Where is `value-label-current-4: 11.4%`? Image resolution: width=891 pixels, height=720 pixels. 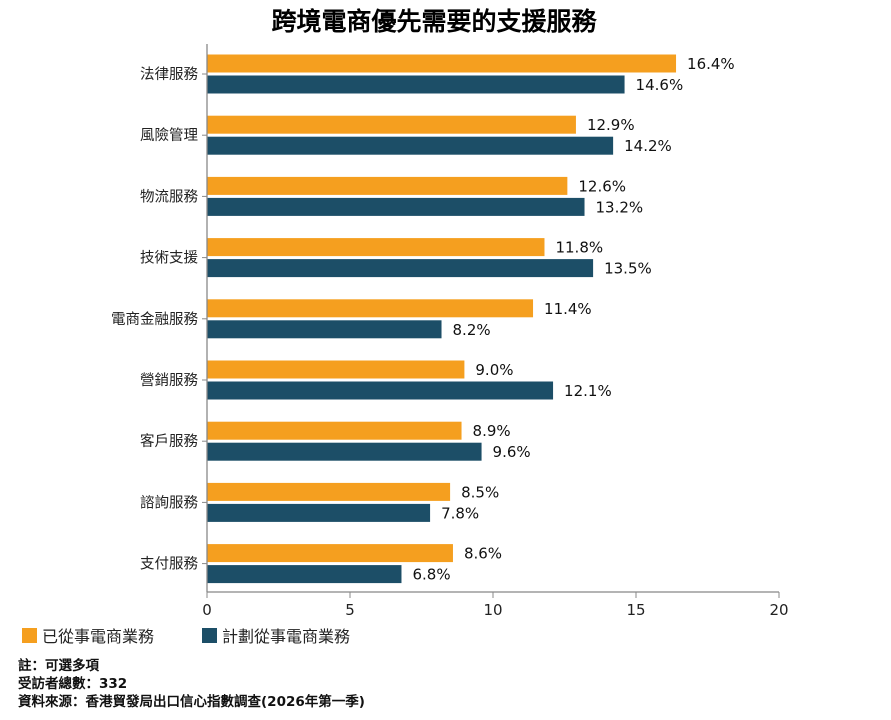 value-label-current-4: 11.4% is located at coordinates (568, 309).